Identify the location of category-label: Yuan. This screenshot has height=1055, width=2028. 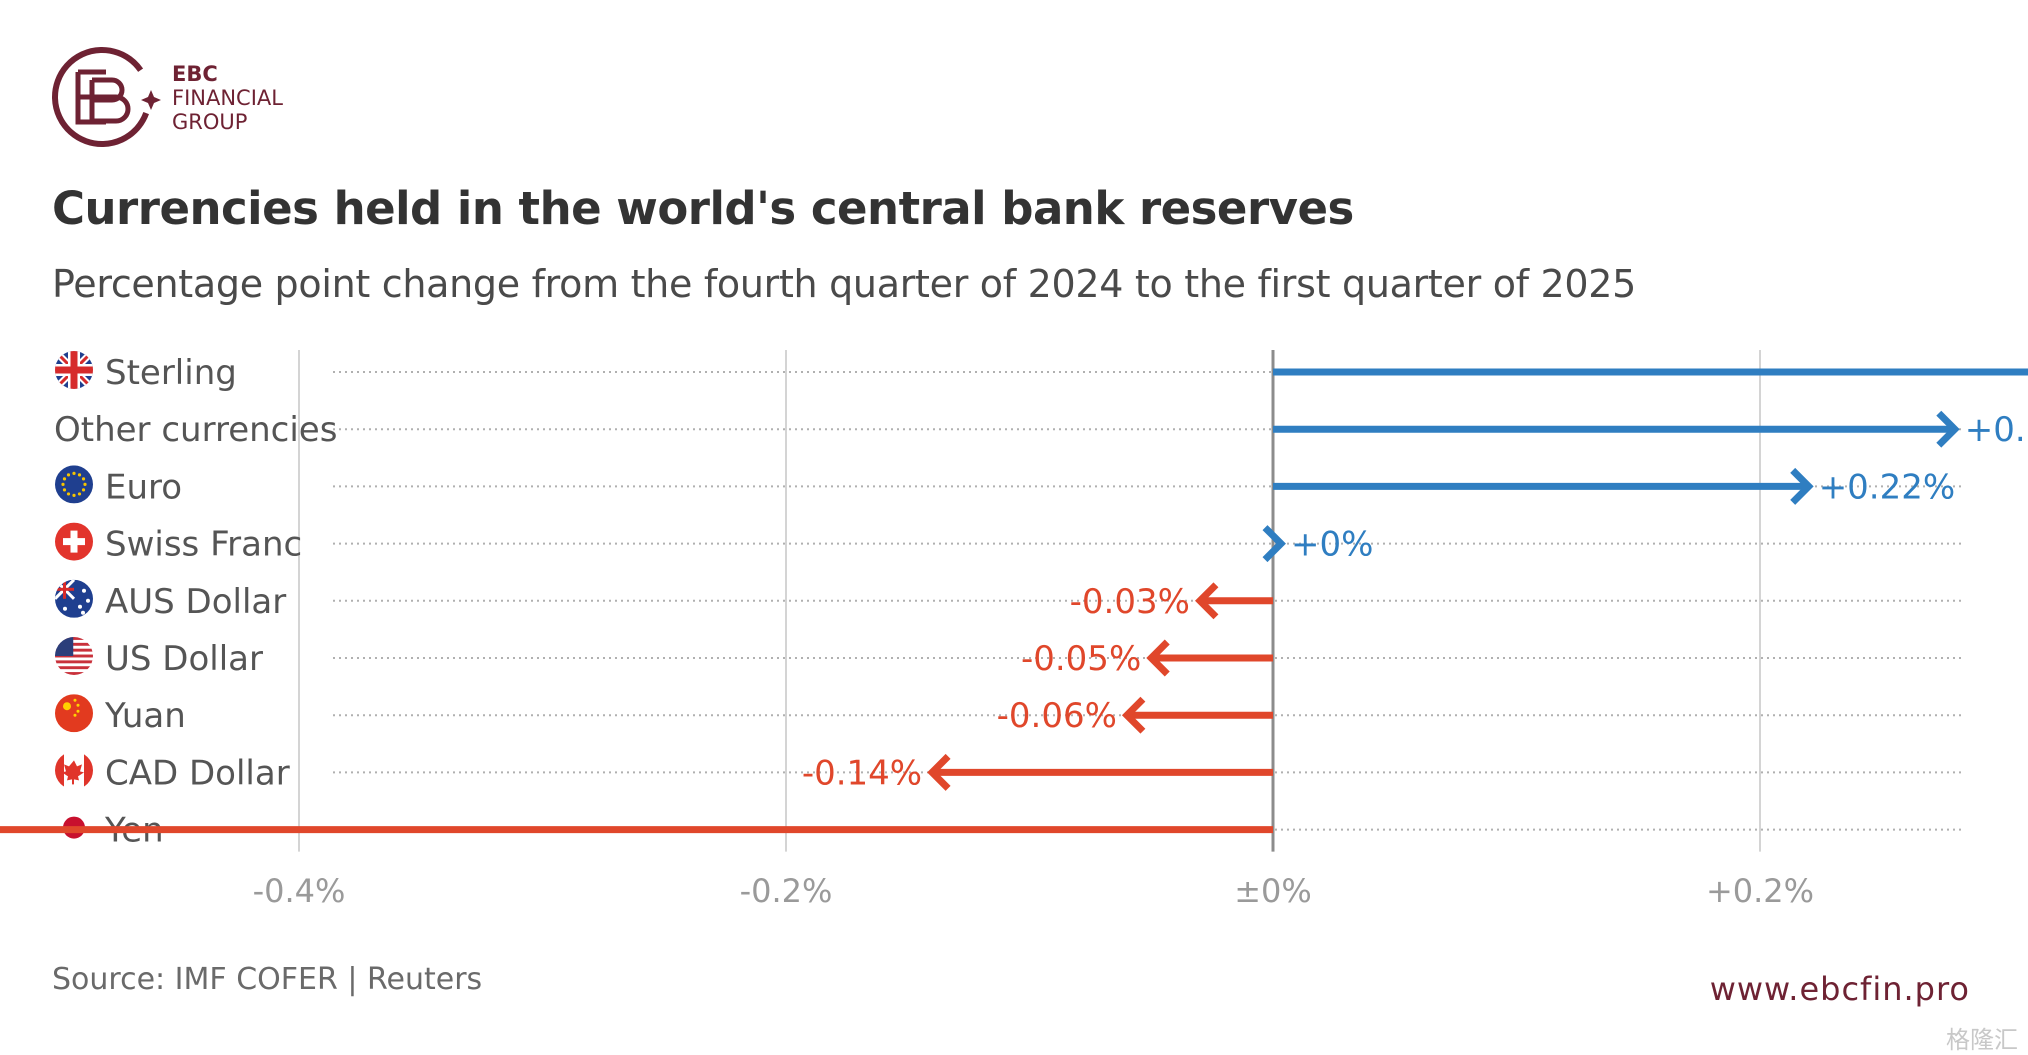
(145, 716).